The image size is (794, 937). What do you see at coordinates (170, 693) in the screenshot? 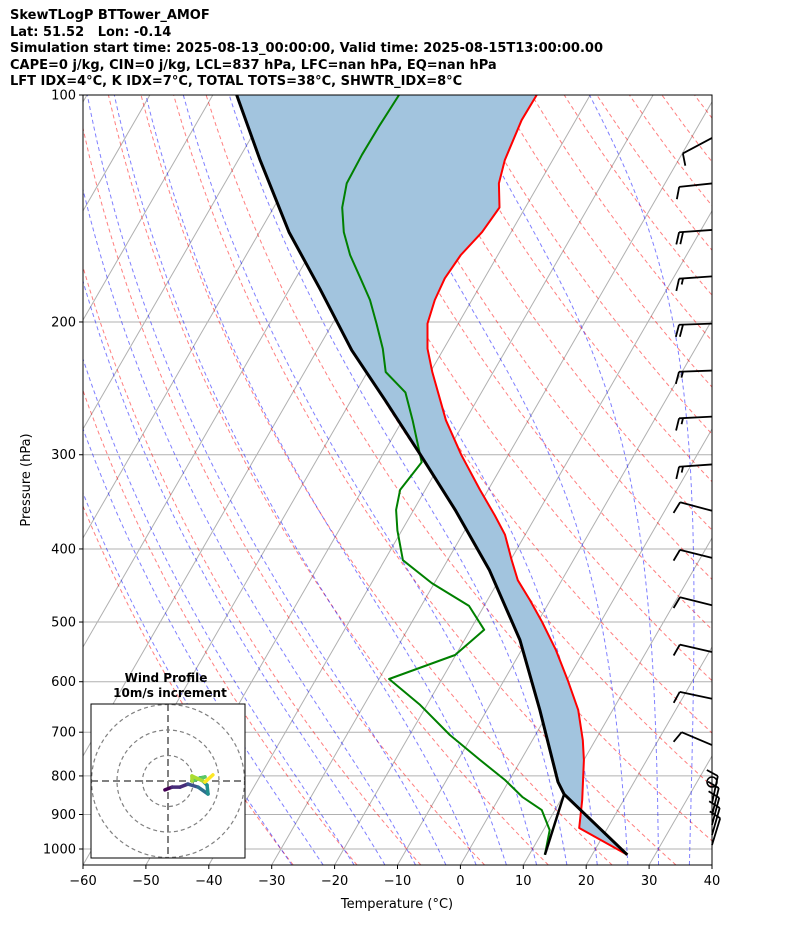
I see `hodograph-subtitle: 10m/s increment` at bounding box center [170, 693].